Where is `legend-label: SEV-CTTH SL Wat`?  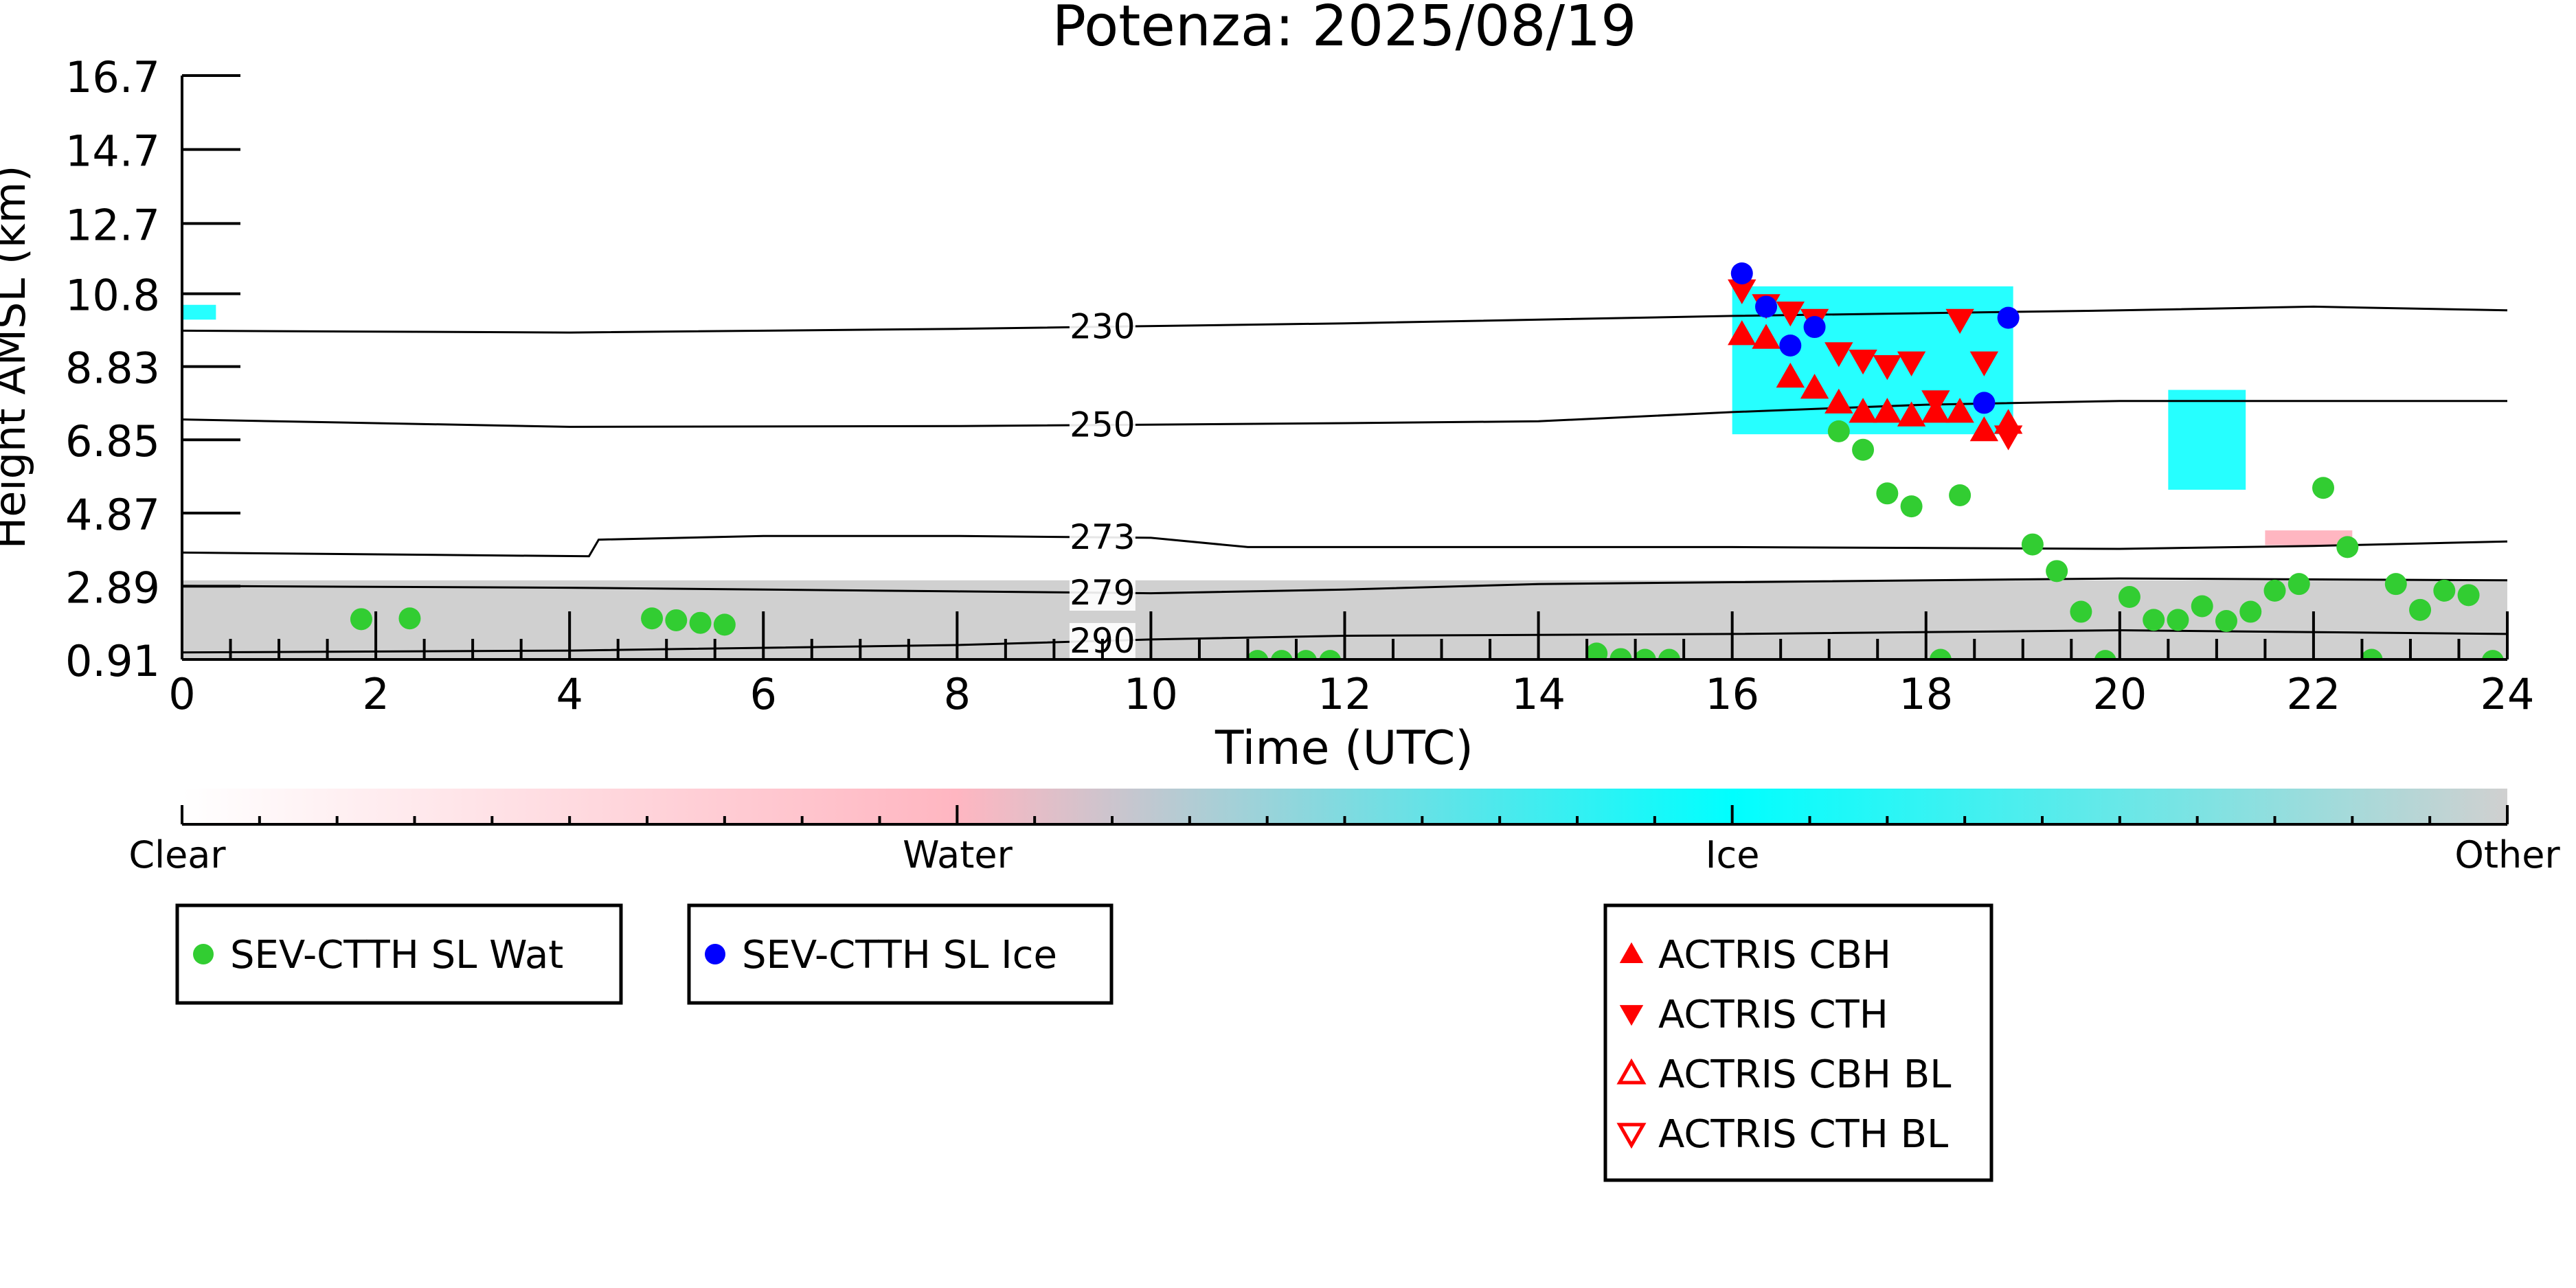
legend-label: SEV-CTTH SL Wat is located at coordinates (396, 955).